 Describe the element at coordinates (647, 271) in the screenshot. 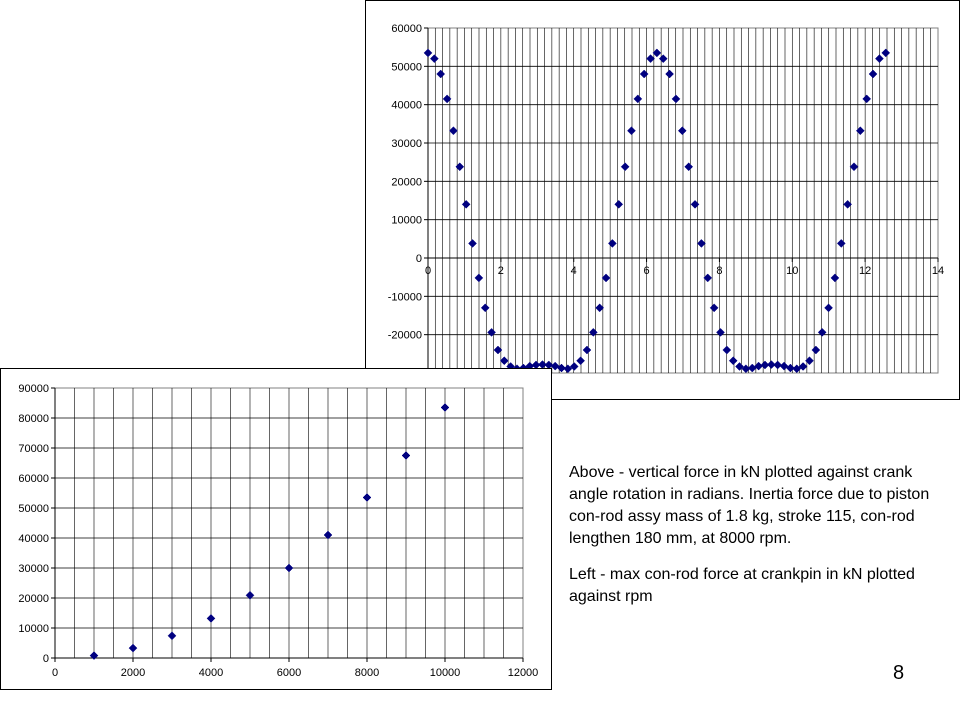

I see `x-tick-label: 6` at that location.